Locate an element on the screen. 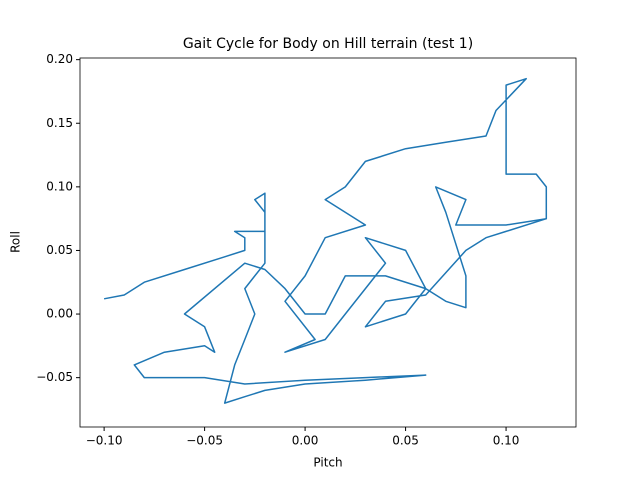  y-tick-label: 0.20 is located at coordinates (59, 59).